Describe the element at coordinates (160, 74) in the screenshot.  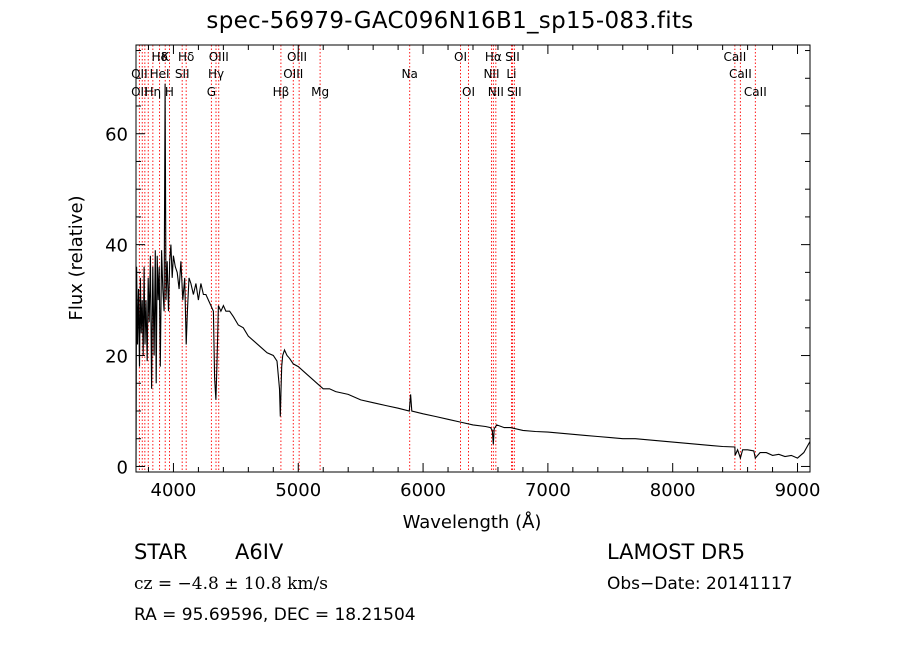
I see `line-label: HeI` at that location.